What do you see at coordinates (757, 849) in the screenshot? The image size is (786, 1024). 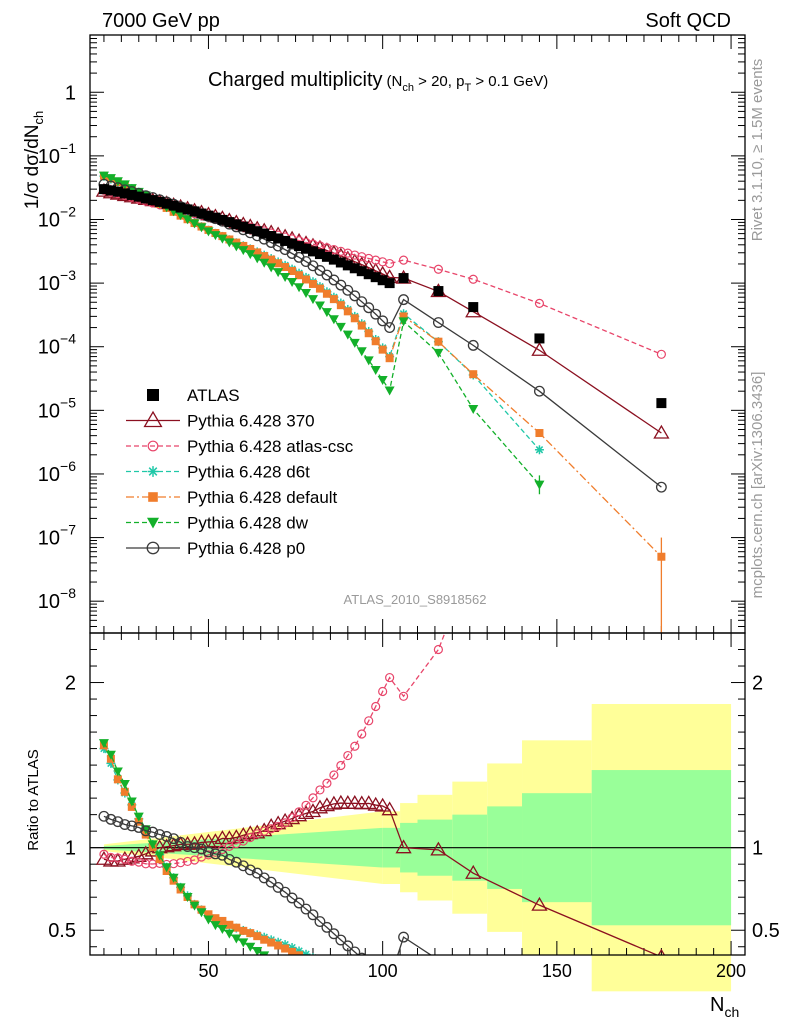 I see `ratio-y-tick-label-right: 1` at bounding box center [757, 849].